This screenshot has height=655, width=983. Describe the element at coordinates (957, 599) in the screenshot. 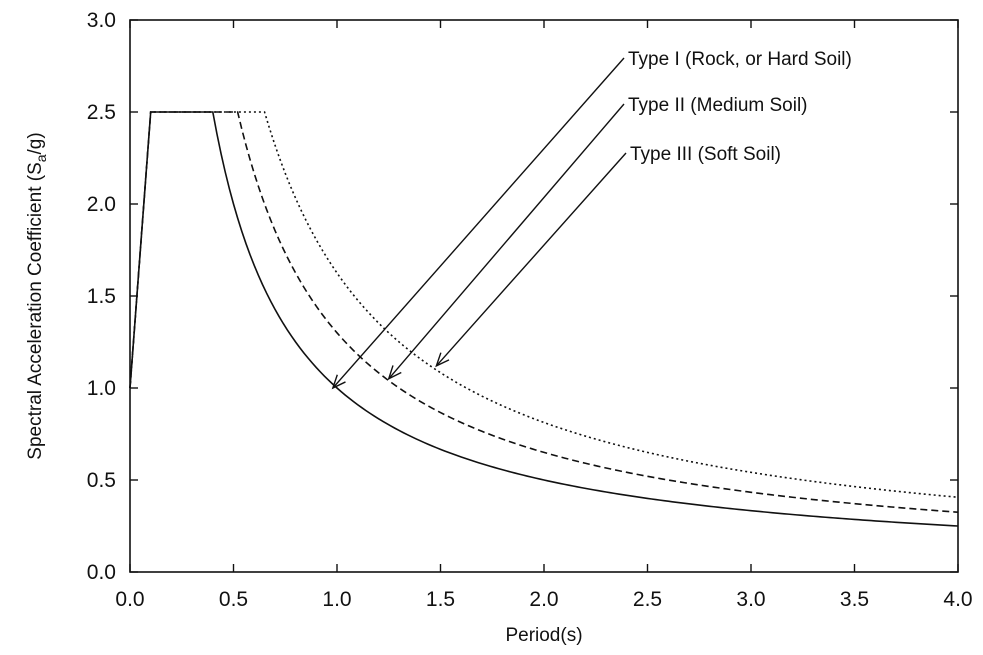

I see `x-tick-label: 4.0` at that location.